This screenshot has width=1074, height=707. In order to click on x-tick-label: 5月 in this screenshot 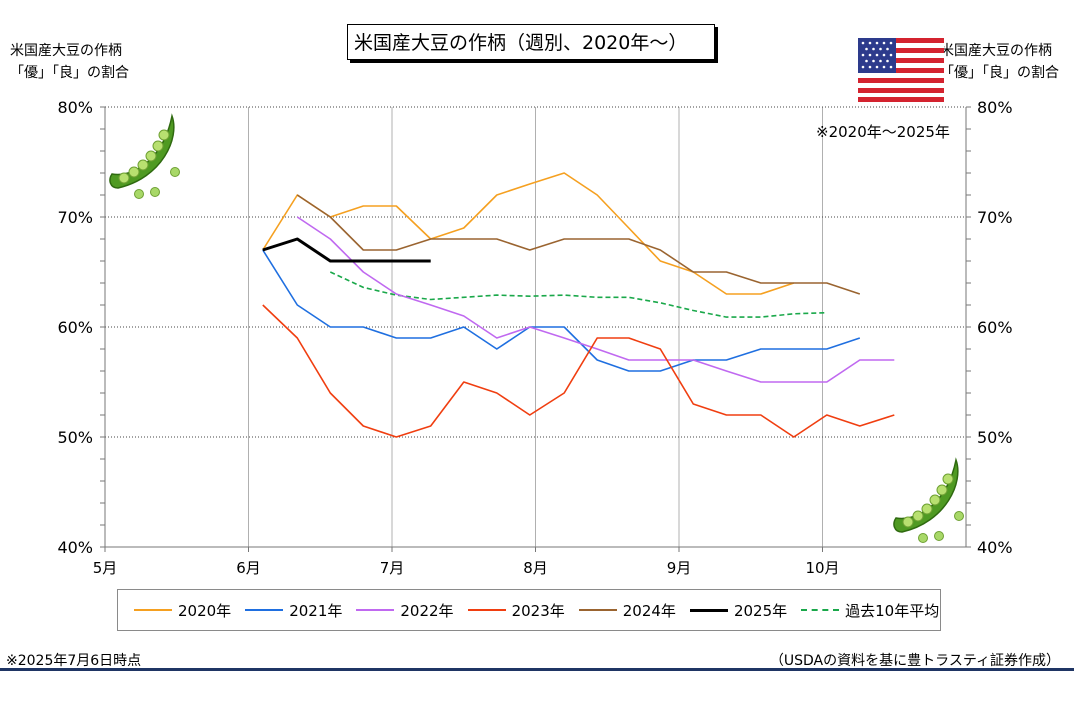, I will do `click(105, 568)`.